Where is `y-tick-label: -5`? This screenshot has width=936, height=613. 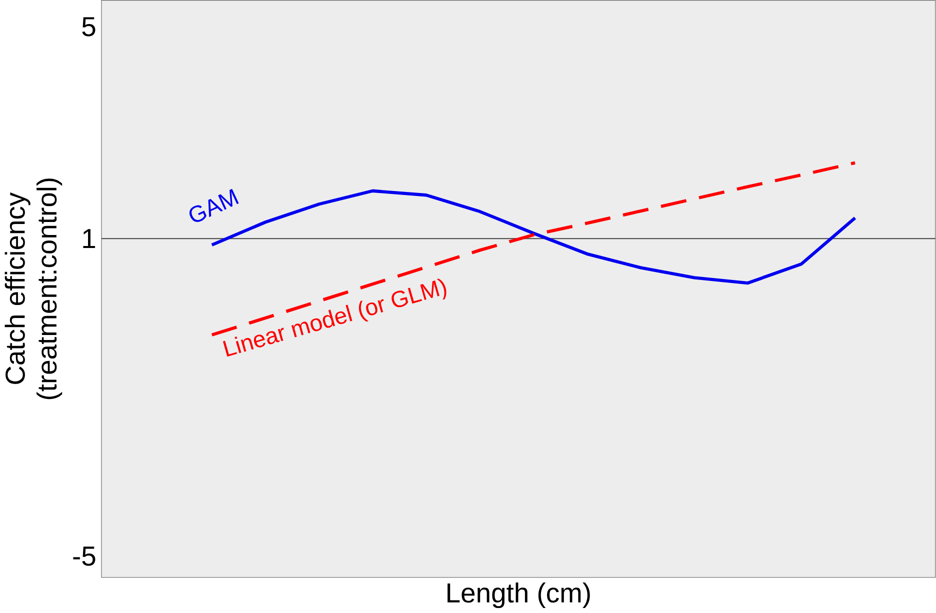 y-tick-label: -5 is located at coordinates (84, 556).